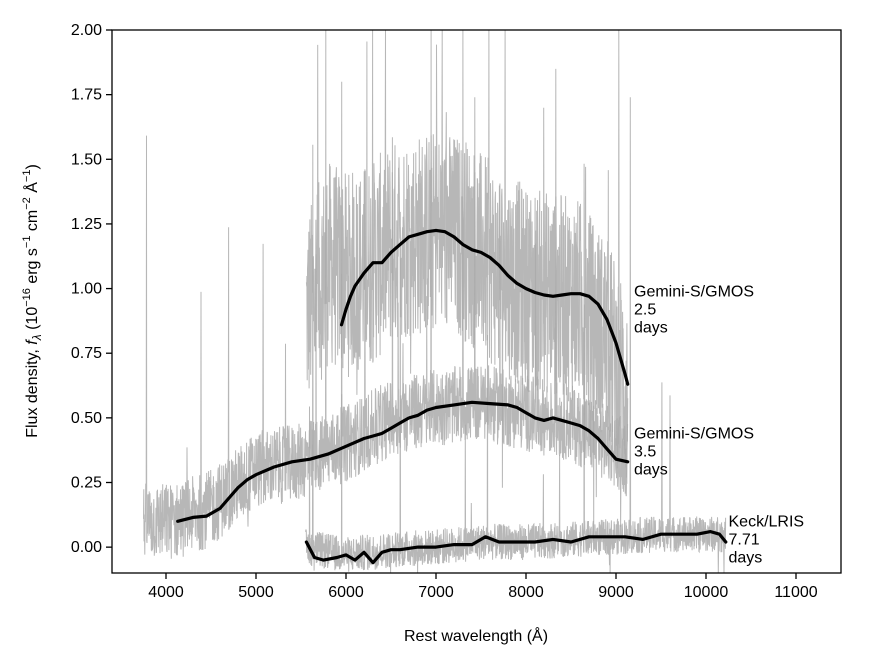 Image resolution: width=871 pixels, height=665 pixels. Describe the element at coordinates (616, 592) in the screenshot. I see `x-tick-label: 9000` at that location.